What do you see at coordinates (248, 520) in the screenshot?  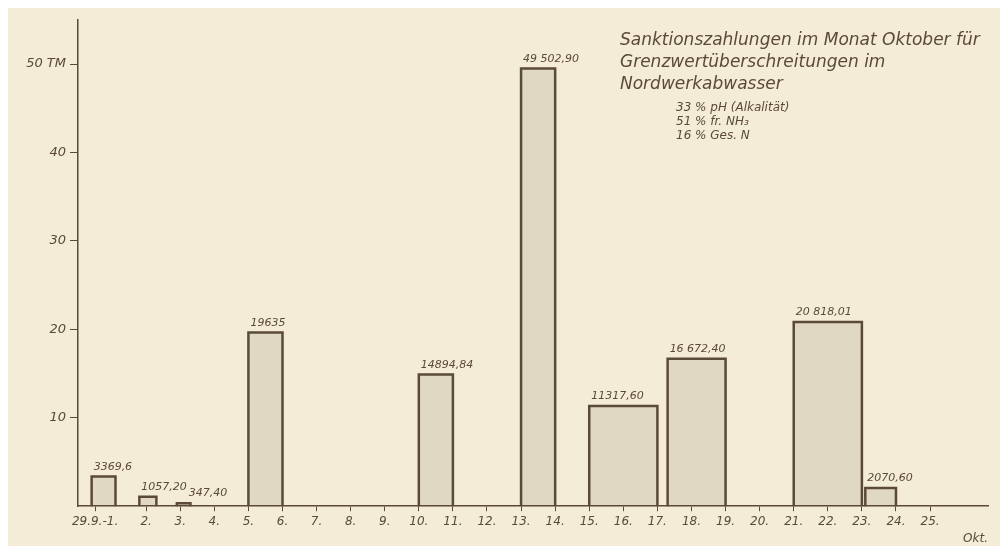 I see `x-tick-label: 5.` at bounding box center [248, 520].